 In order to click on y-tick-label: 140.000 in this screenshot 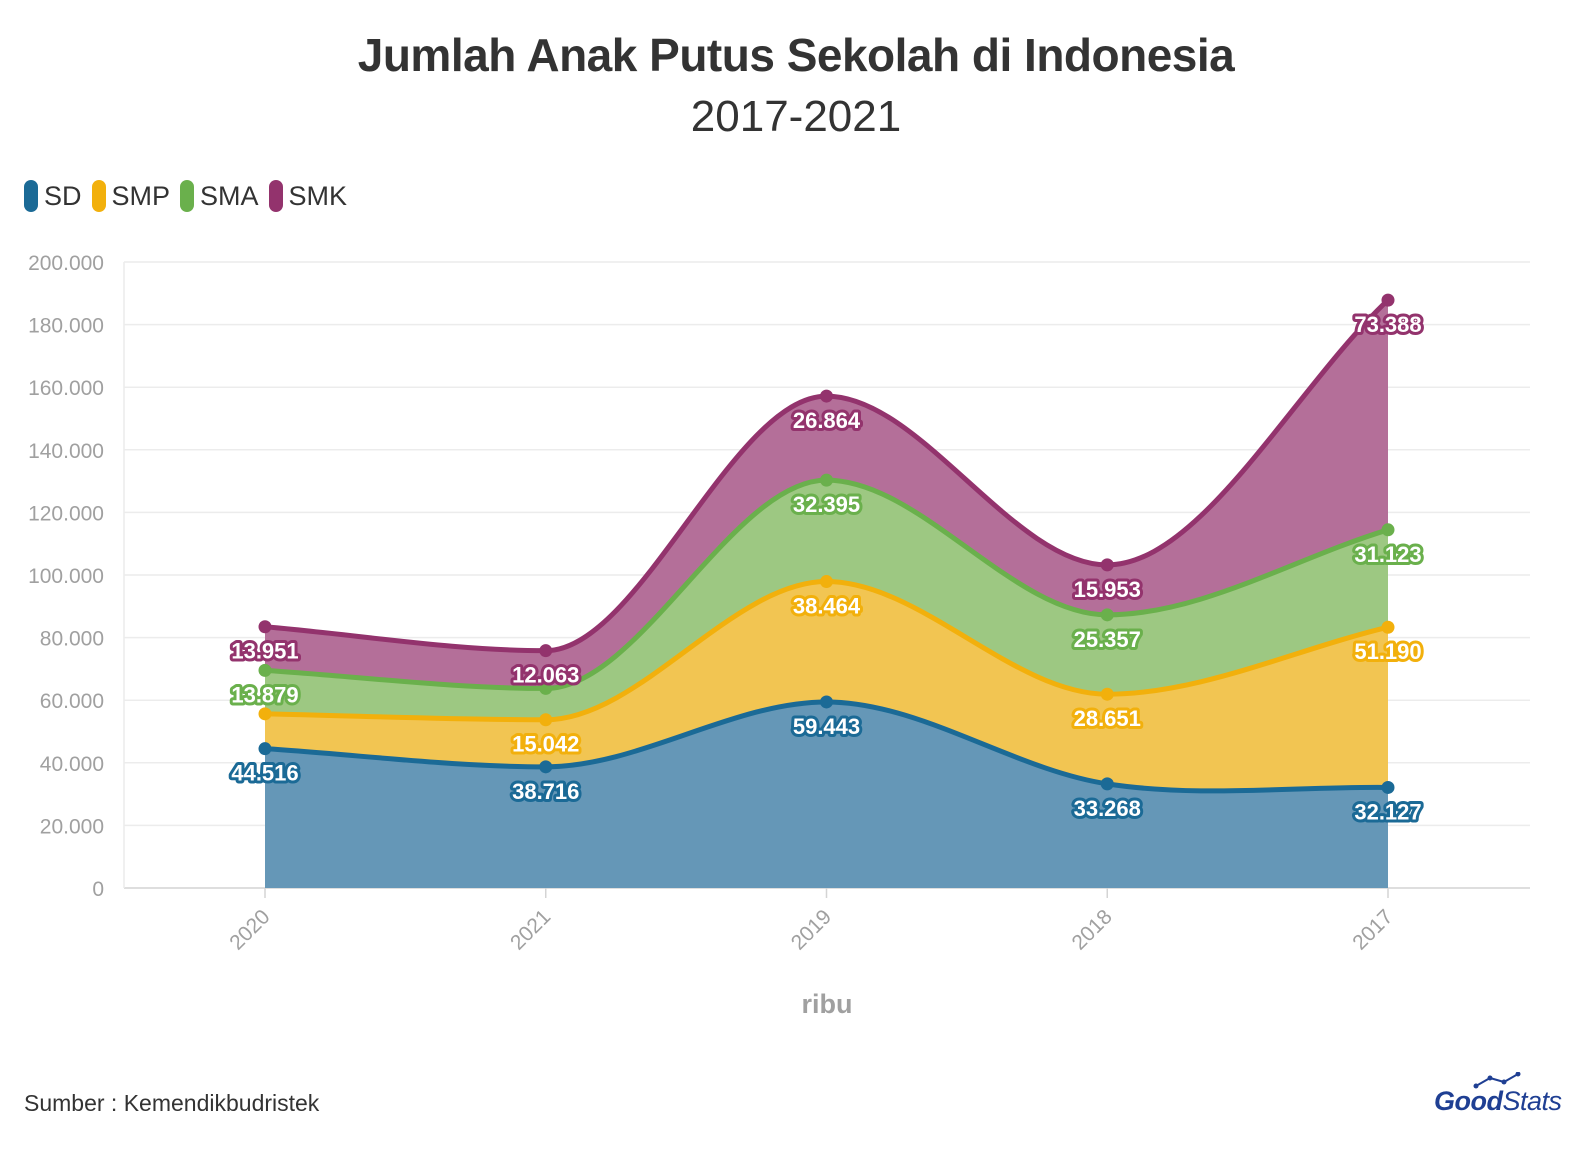, I will do `click(66, 451)`.